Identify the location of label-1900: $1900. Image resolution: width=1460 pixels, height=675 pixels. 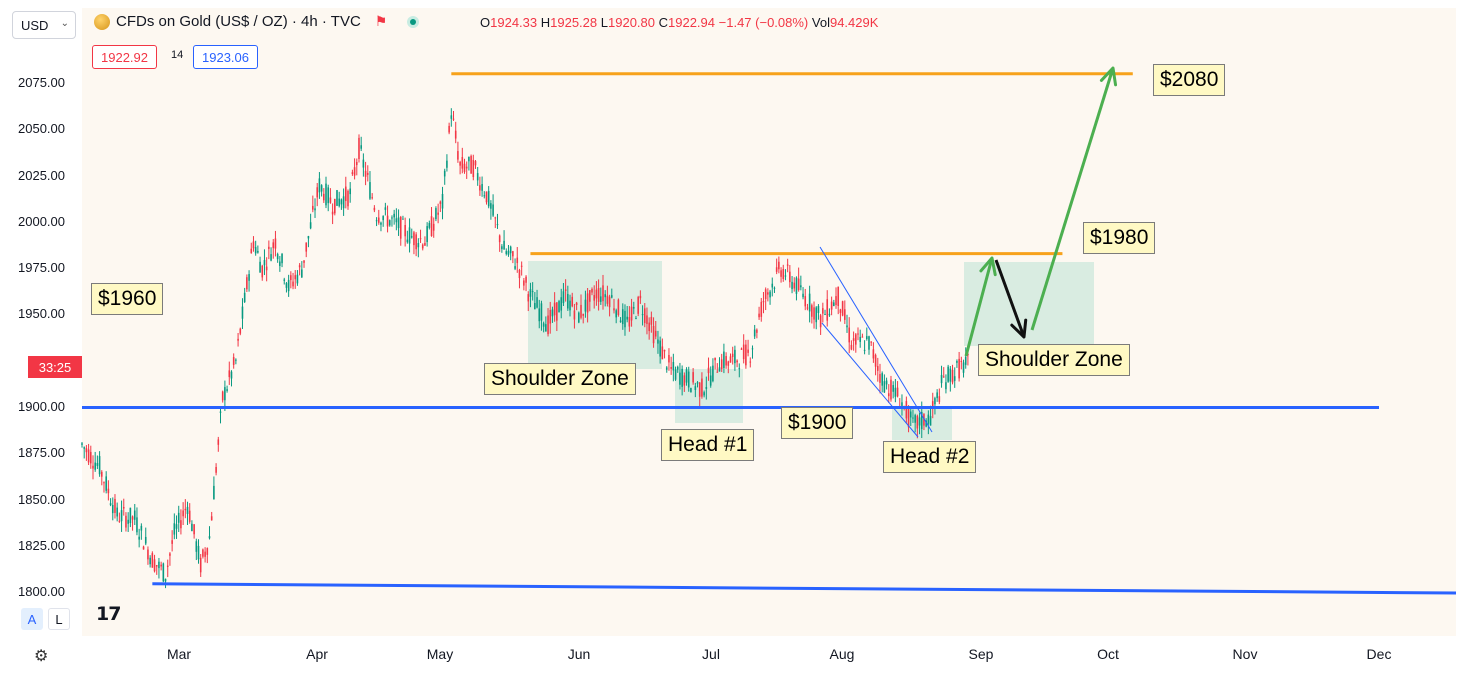
(817, 423).